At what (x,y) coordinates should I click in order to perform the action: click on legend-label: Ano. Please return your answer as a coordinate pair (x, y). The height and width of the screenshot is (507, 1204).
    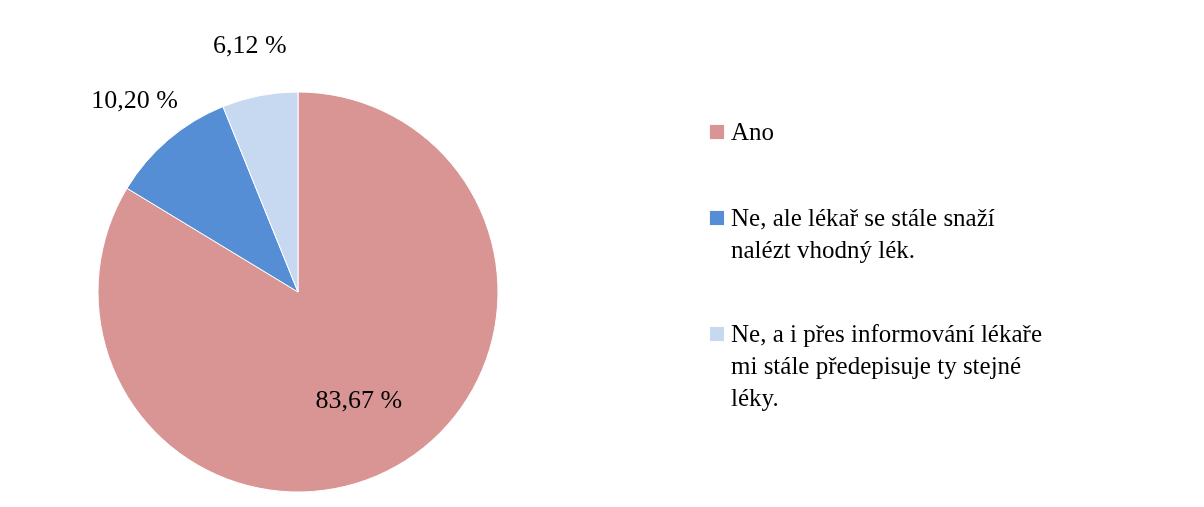
    Looking at the image, I should click on (753, 131).